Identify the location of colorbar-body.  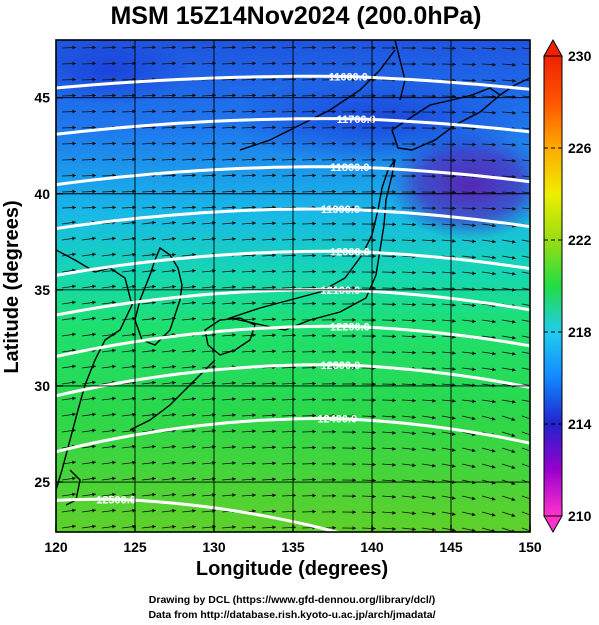
(553, 286).